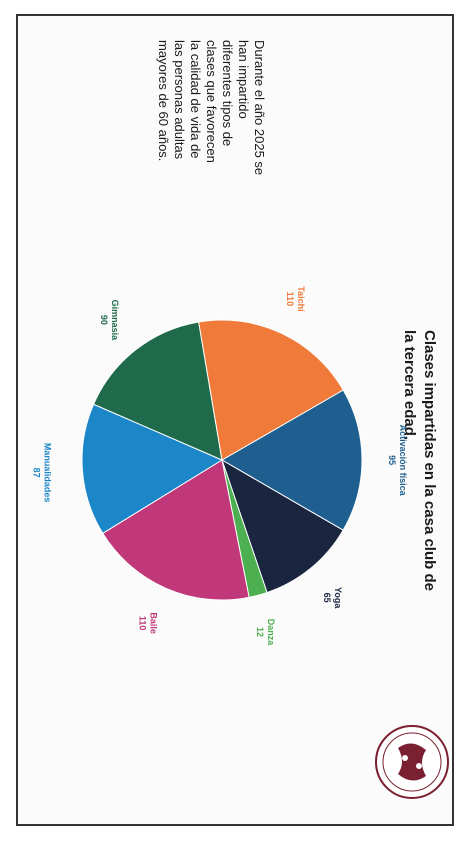 The image size is (474, 845). Describe the element at coordinates (260, 632) in the screenshot. I see `slice-label-value: 12` at that location.